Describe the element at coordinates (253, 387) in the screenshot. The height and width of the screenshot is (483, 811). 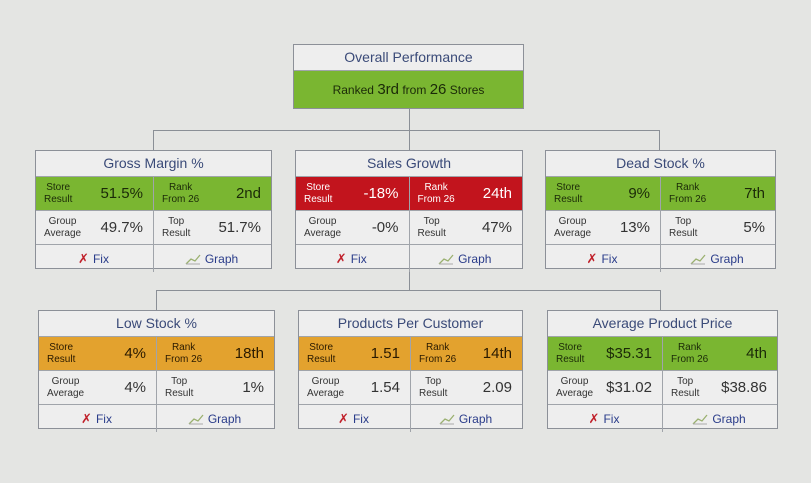
I see `top-result-value: 1%` at that location.